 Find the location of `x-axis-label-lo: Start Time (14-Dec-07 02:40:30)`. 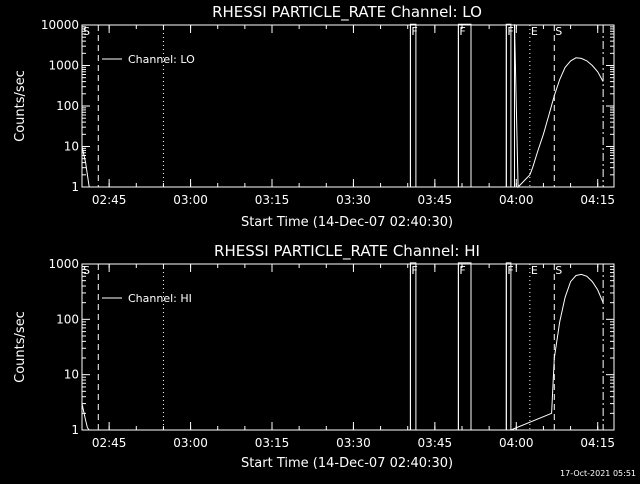

x-axis-label-lo: Start Time (14-Dec-07 02:40:30) is located at coordinates (347, 222).